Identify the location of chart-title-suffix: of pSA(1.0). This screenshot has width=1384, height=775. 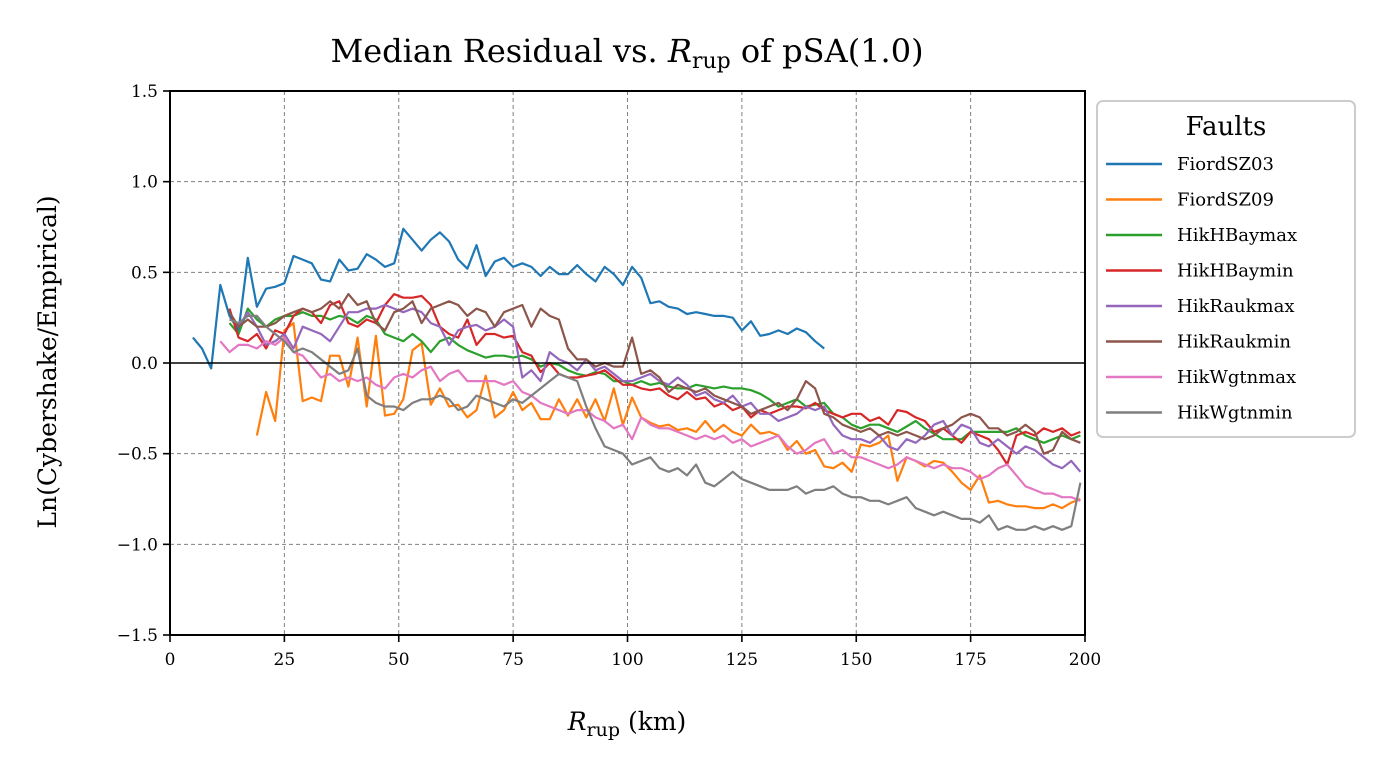
(827, 51).